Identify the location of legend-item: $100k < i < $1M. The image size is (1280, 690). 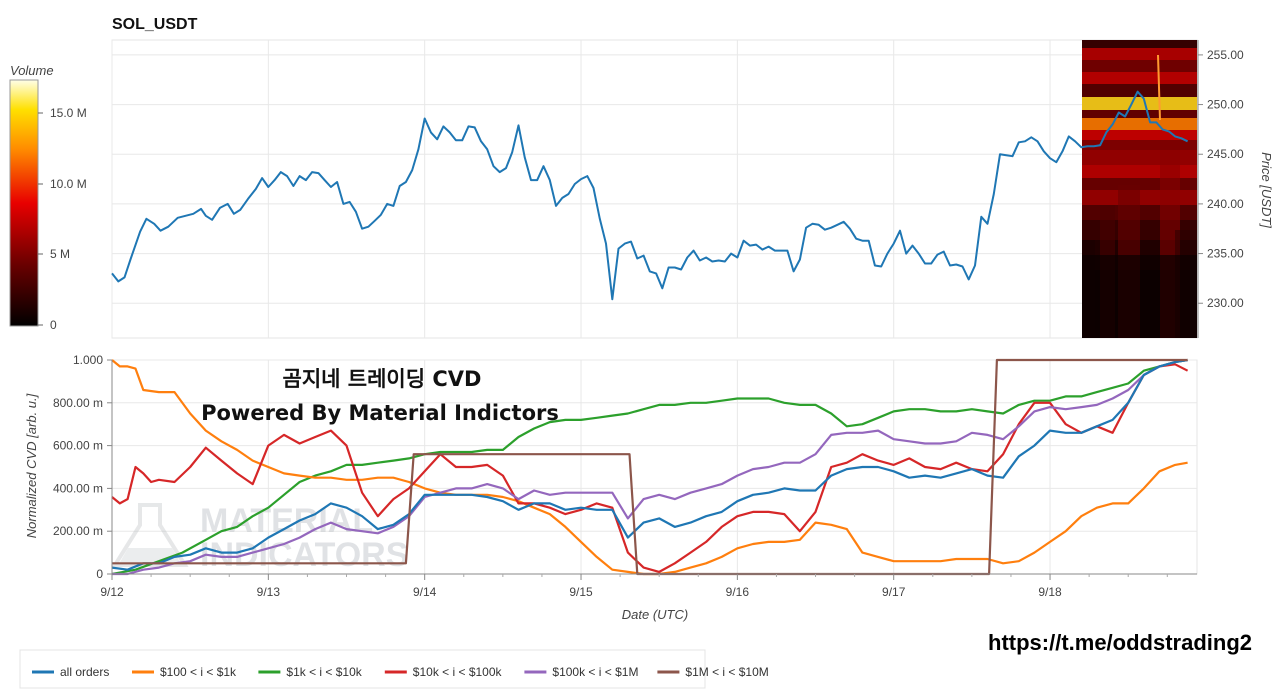
(581, 672).